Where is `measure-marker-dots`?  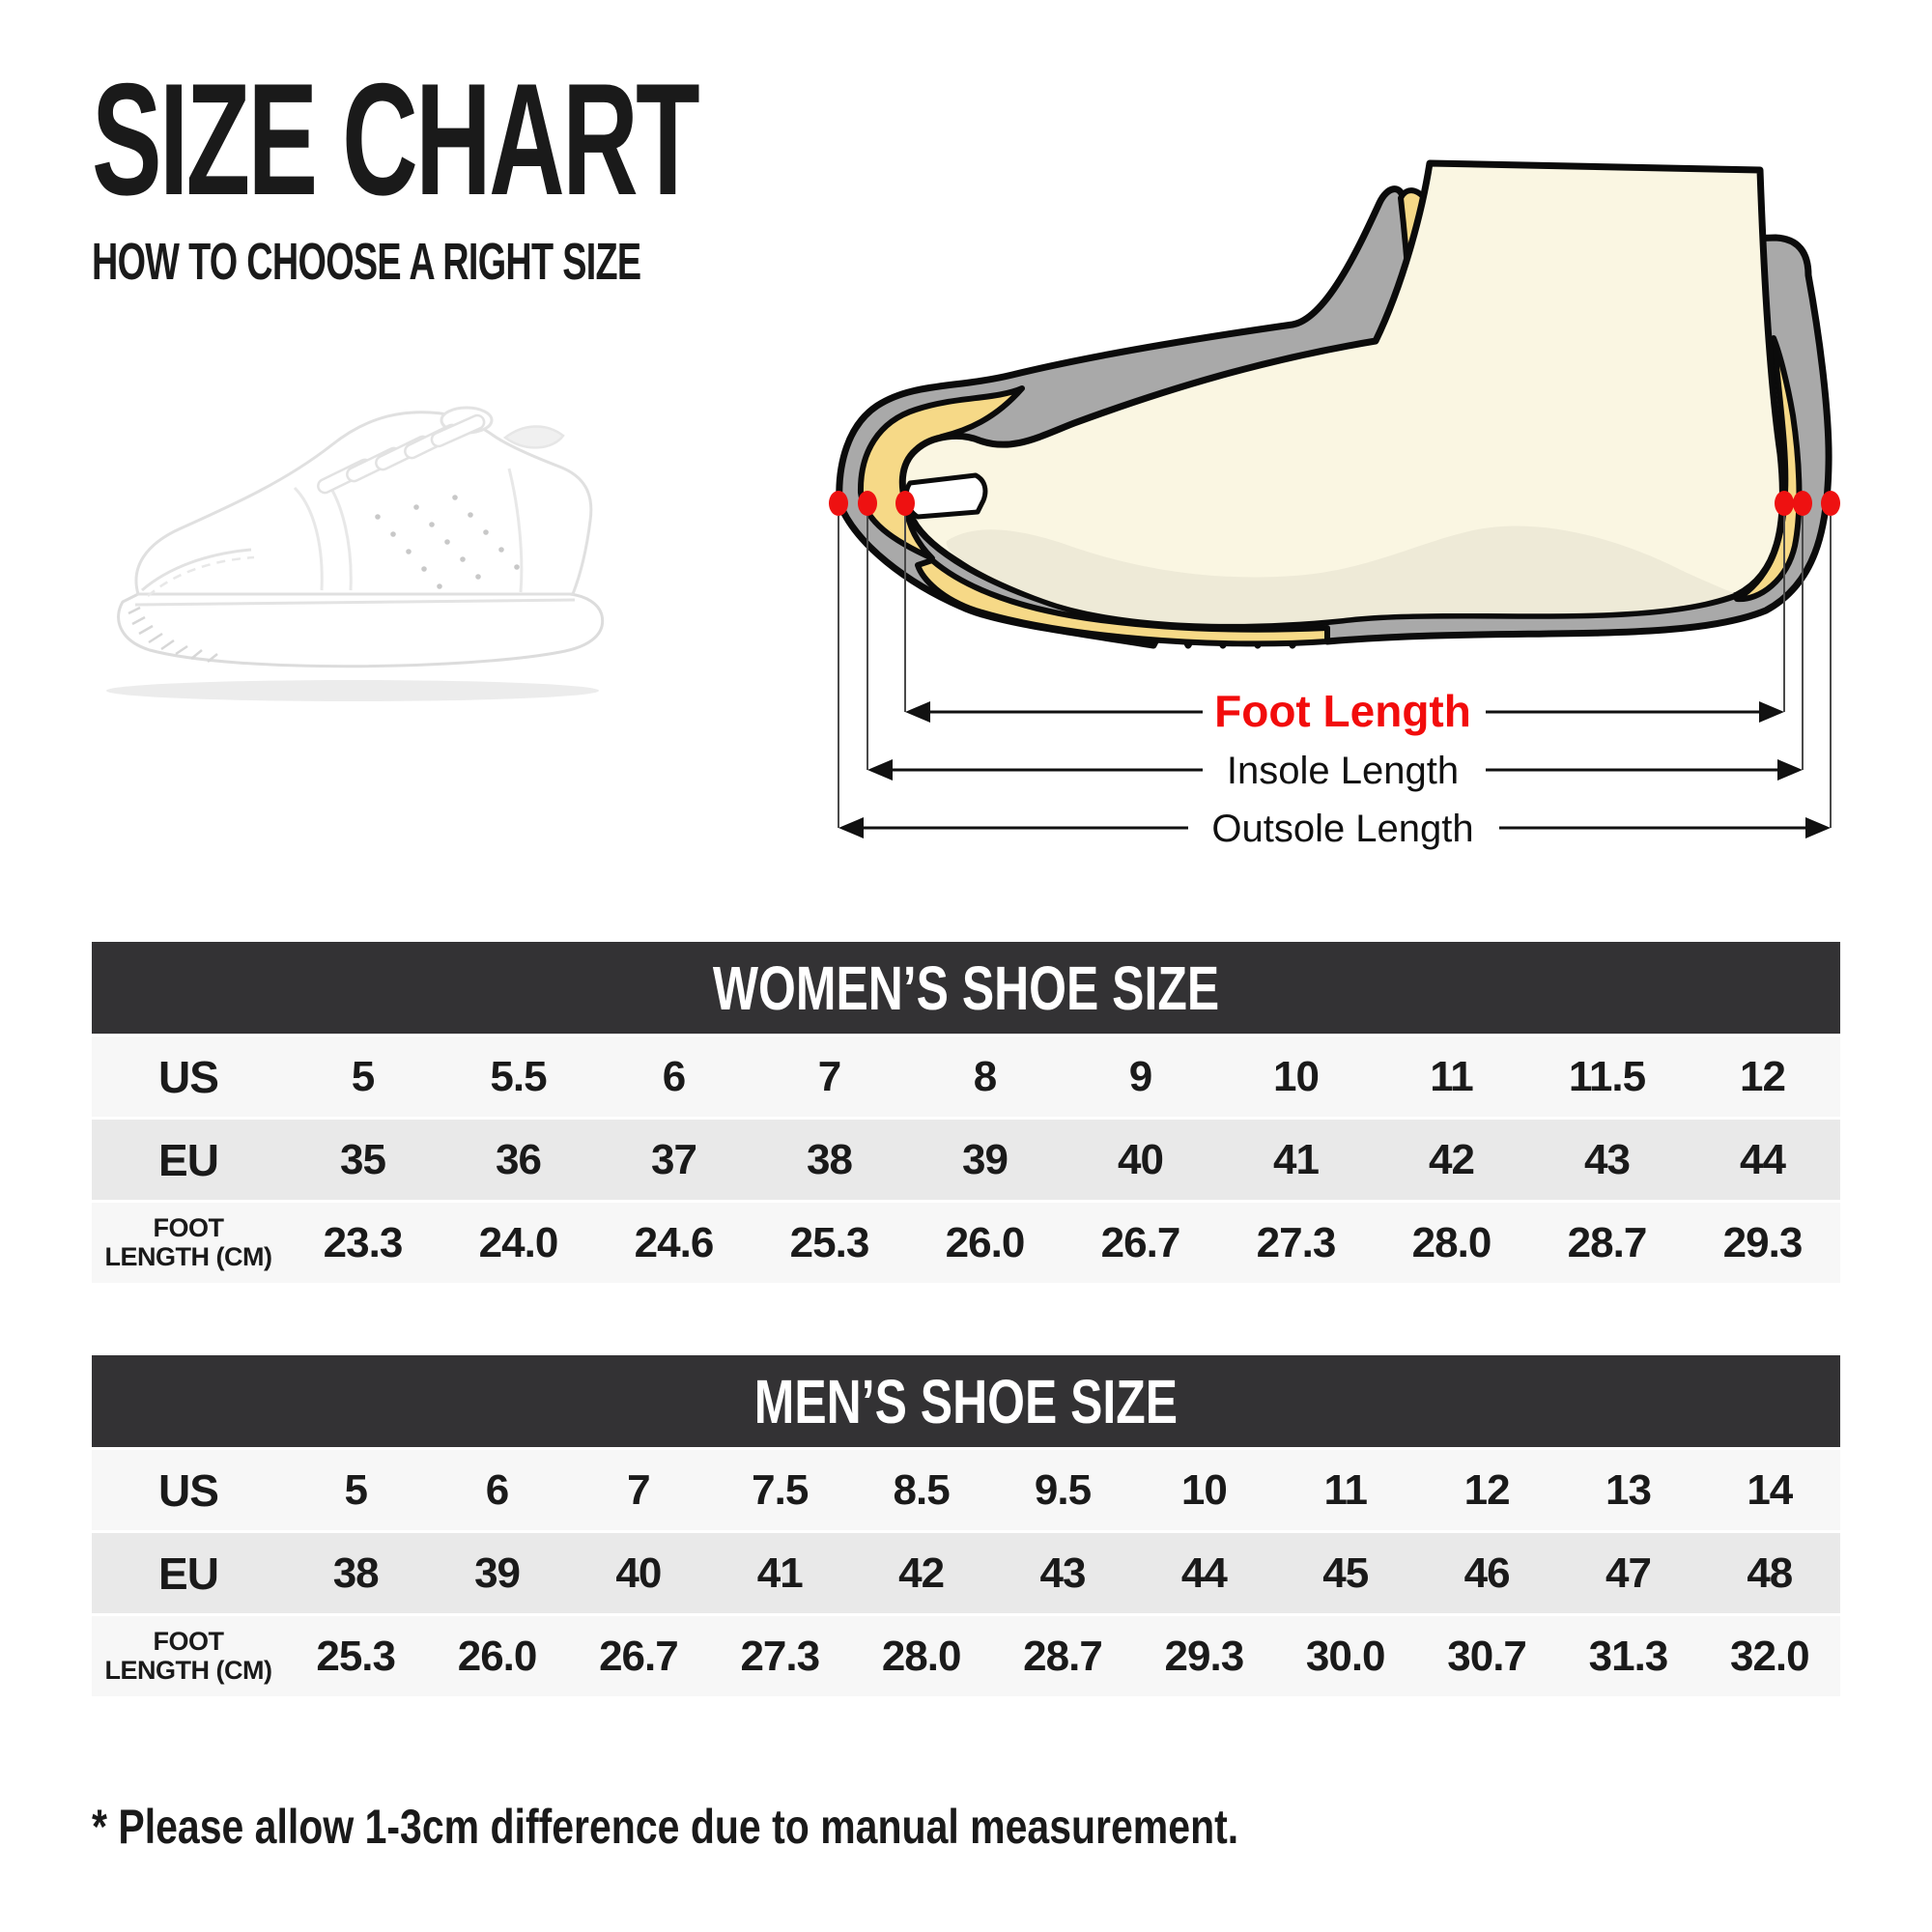 measure-marker-dots is located at coordinates (1334, 503).